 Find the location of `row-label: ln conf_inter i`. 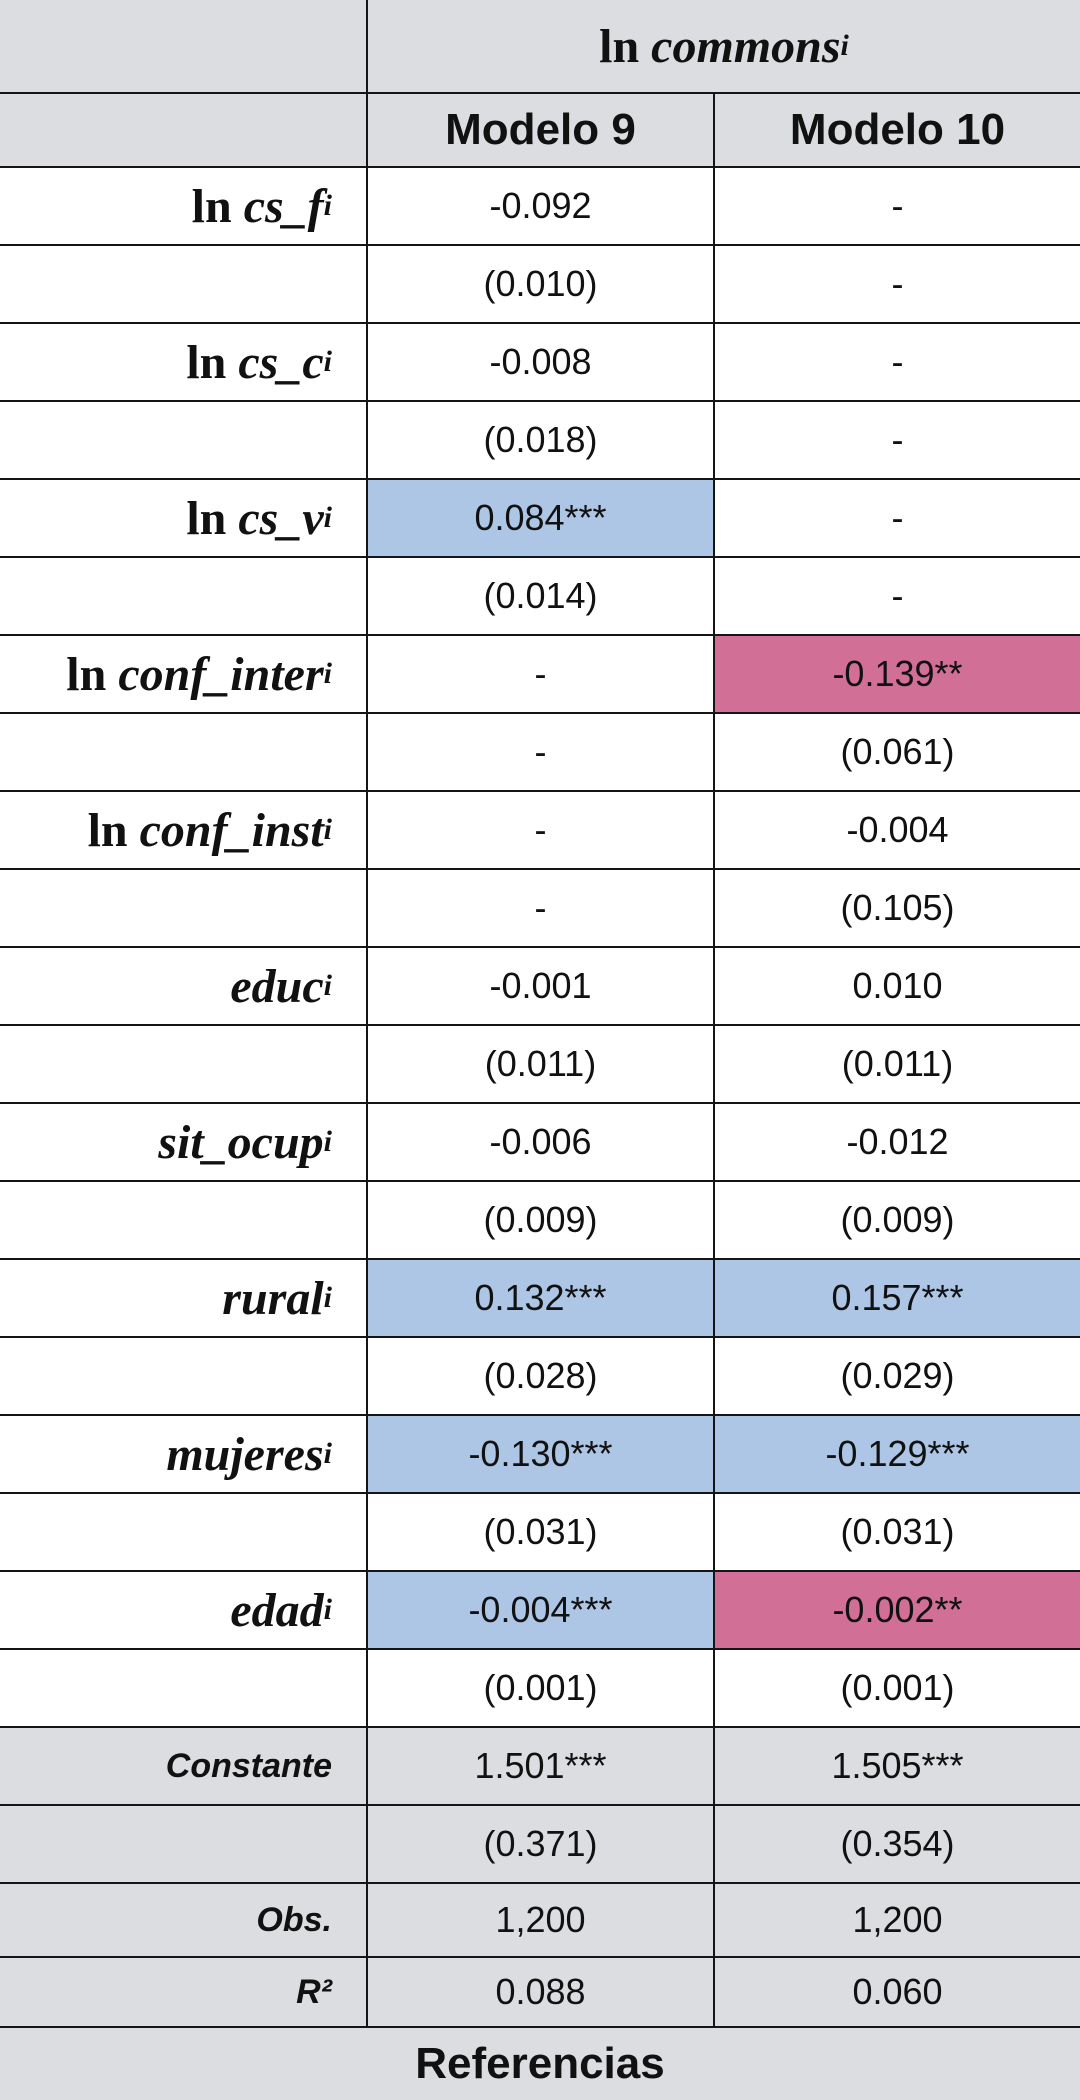

row-label: ln conf_inter i is located at coordinates (183, 674).